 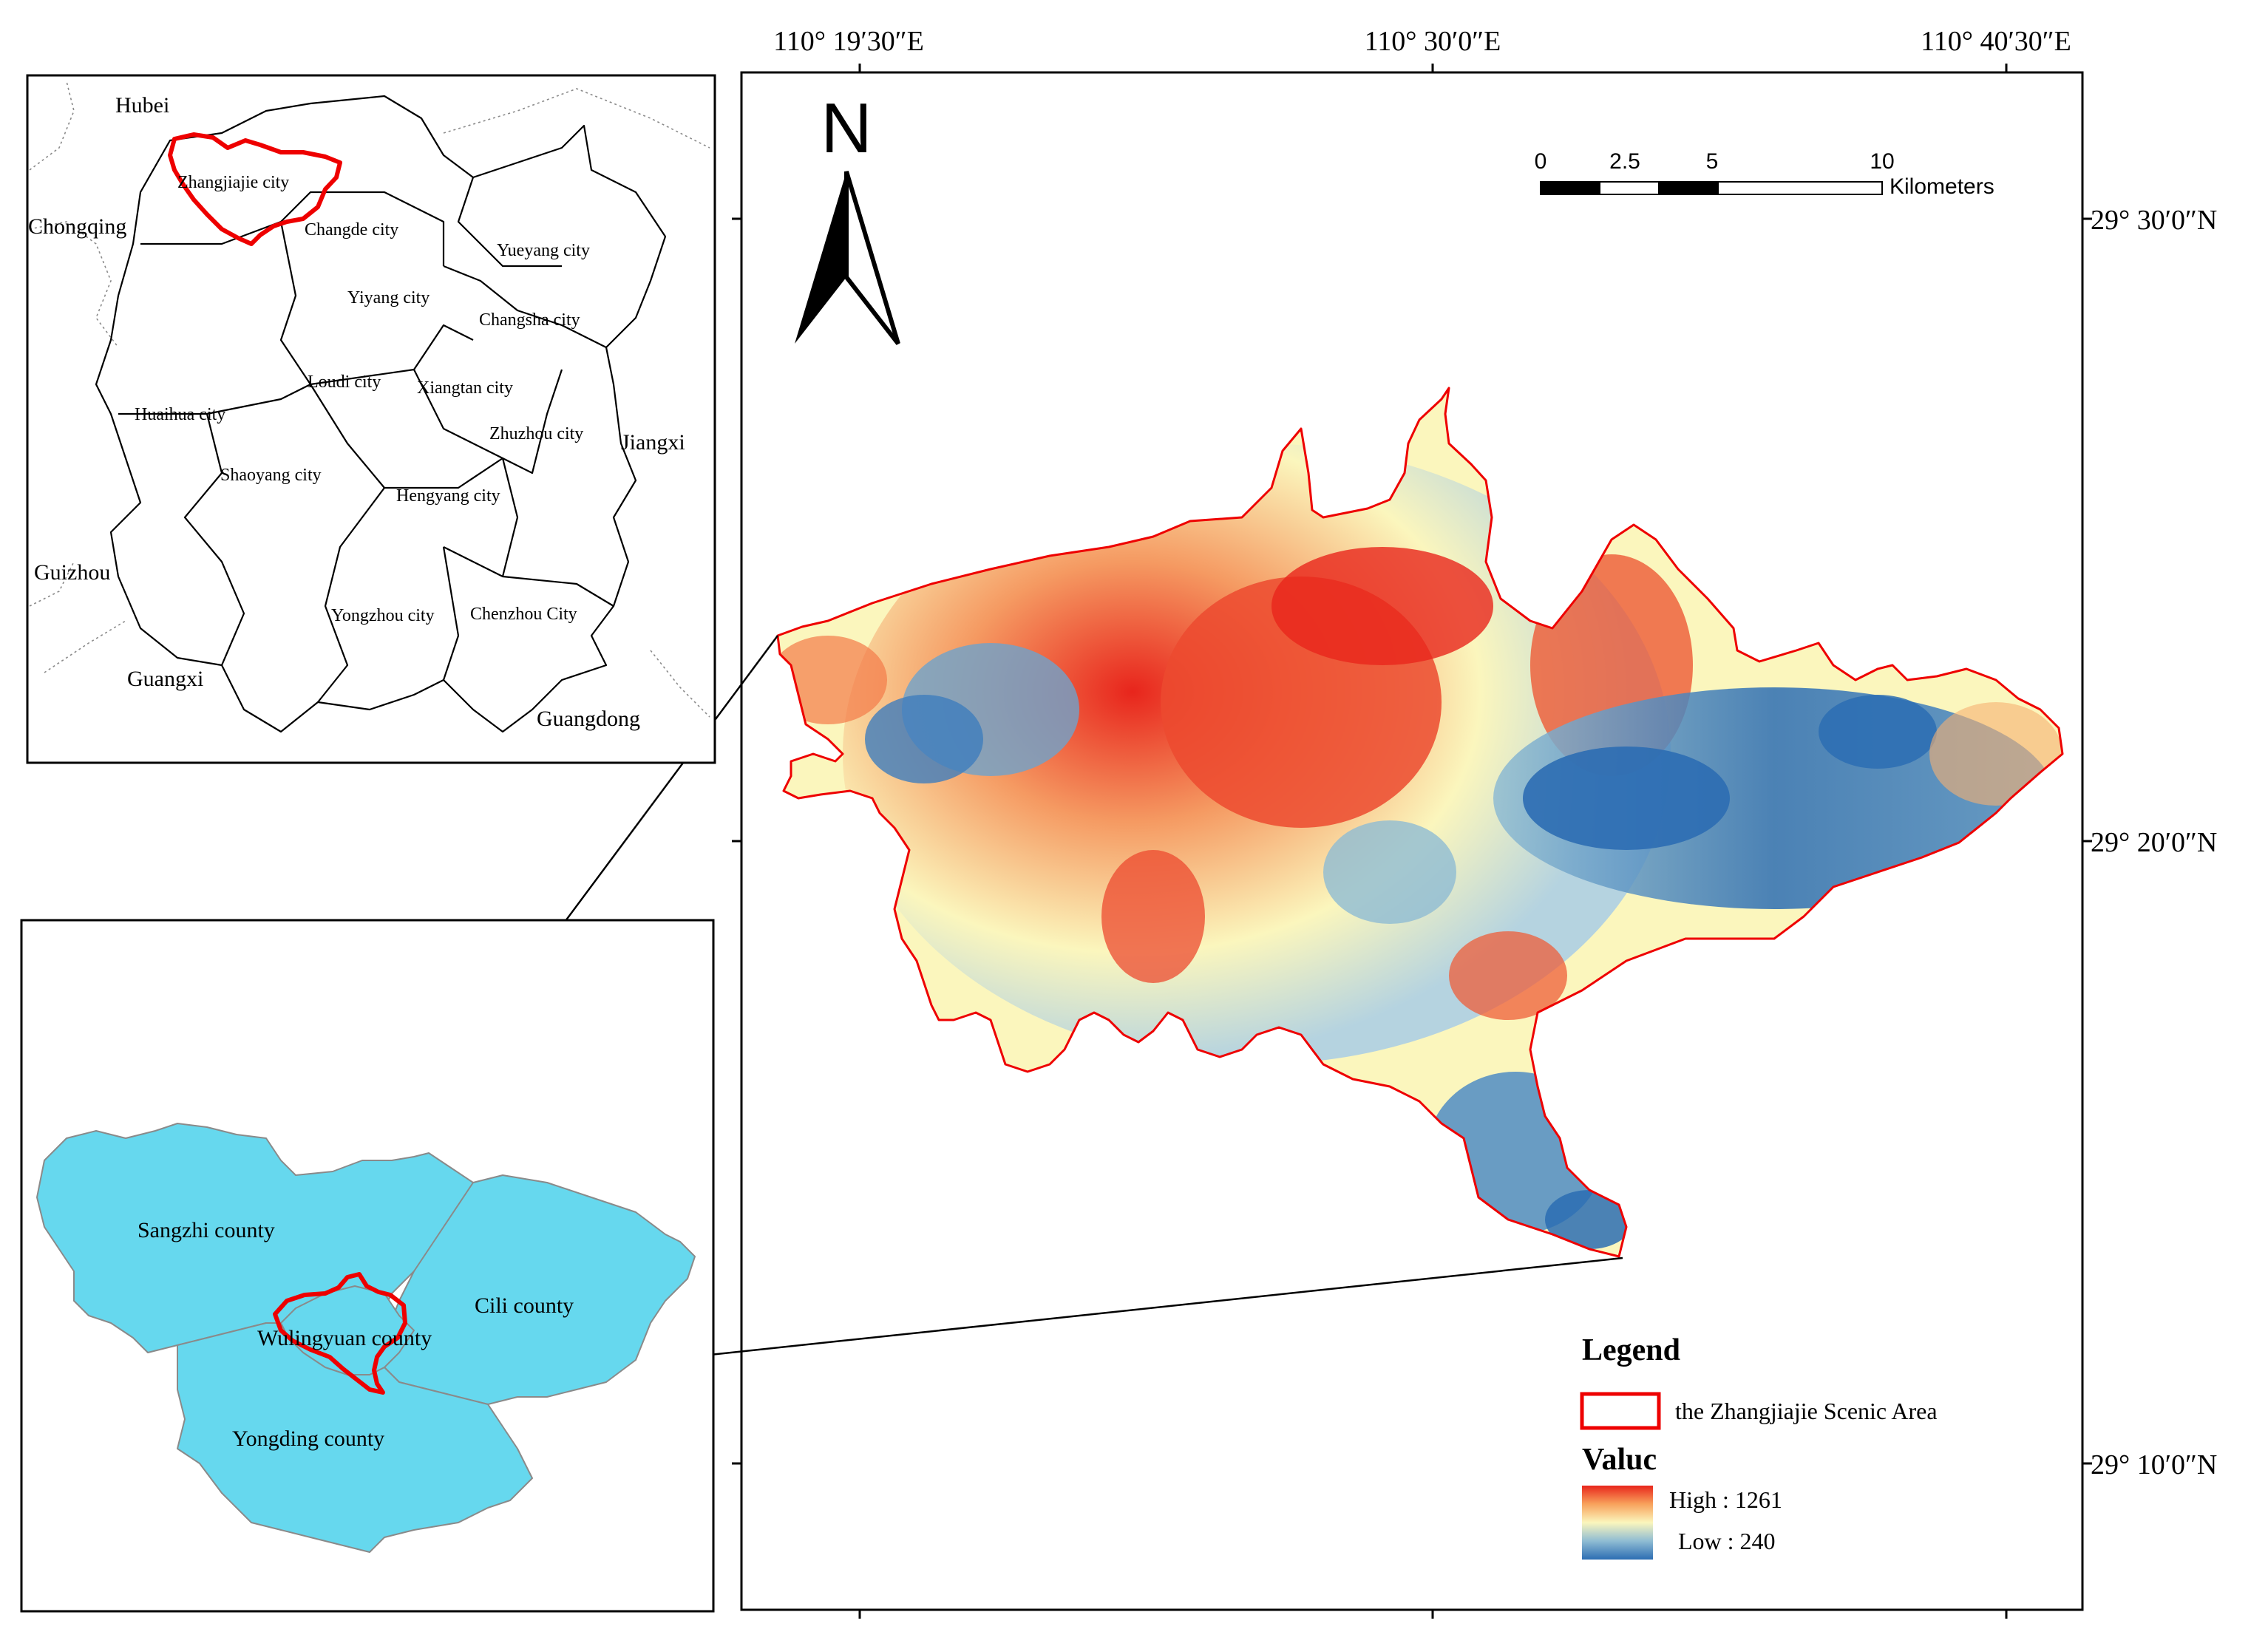 What do you see at coordinates (206, 1230) in the screenshot?
I see `county-label-sangzhi: Sangzhi county` at bounding box center [206, 1230].